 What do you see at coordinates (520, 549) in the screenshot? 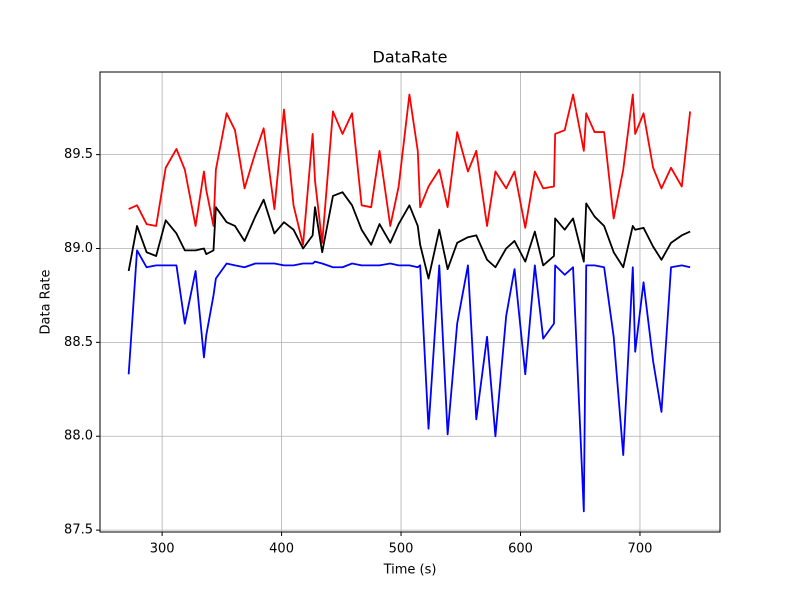
I see `x-tick-label: 600` at bounding box center [520, 549].